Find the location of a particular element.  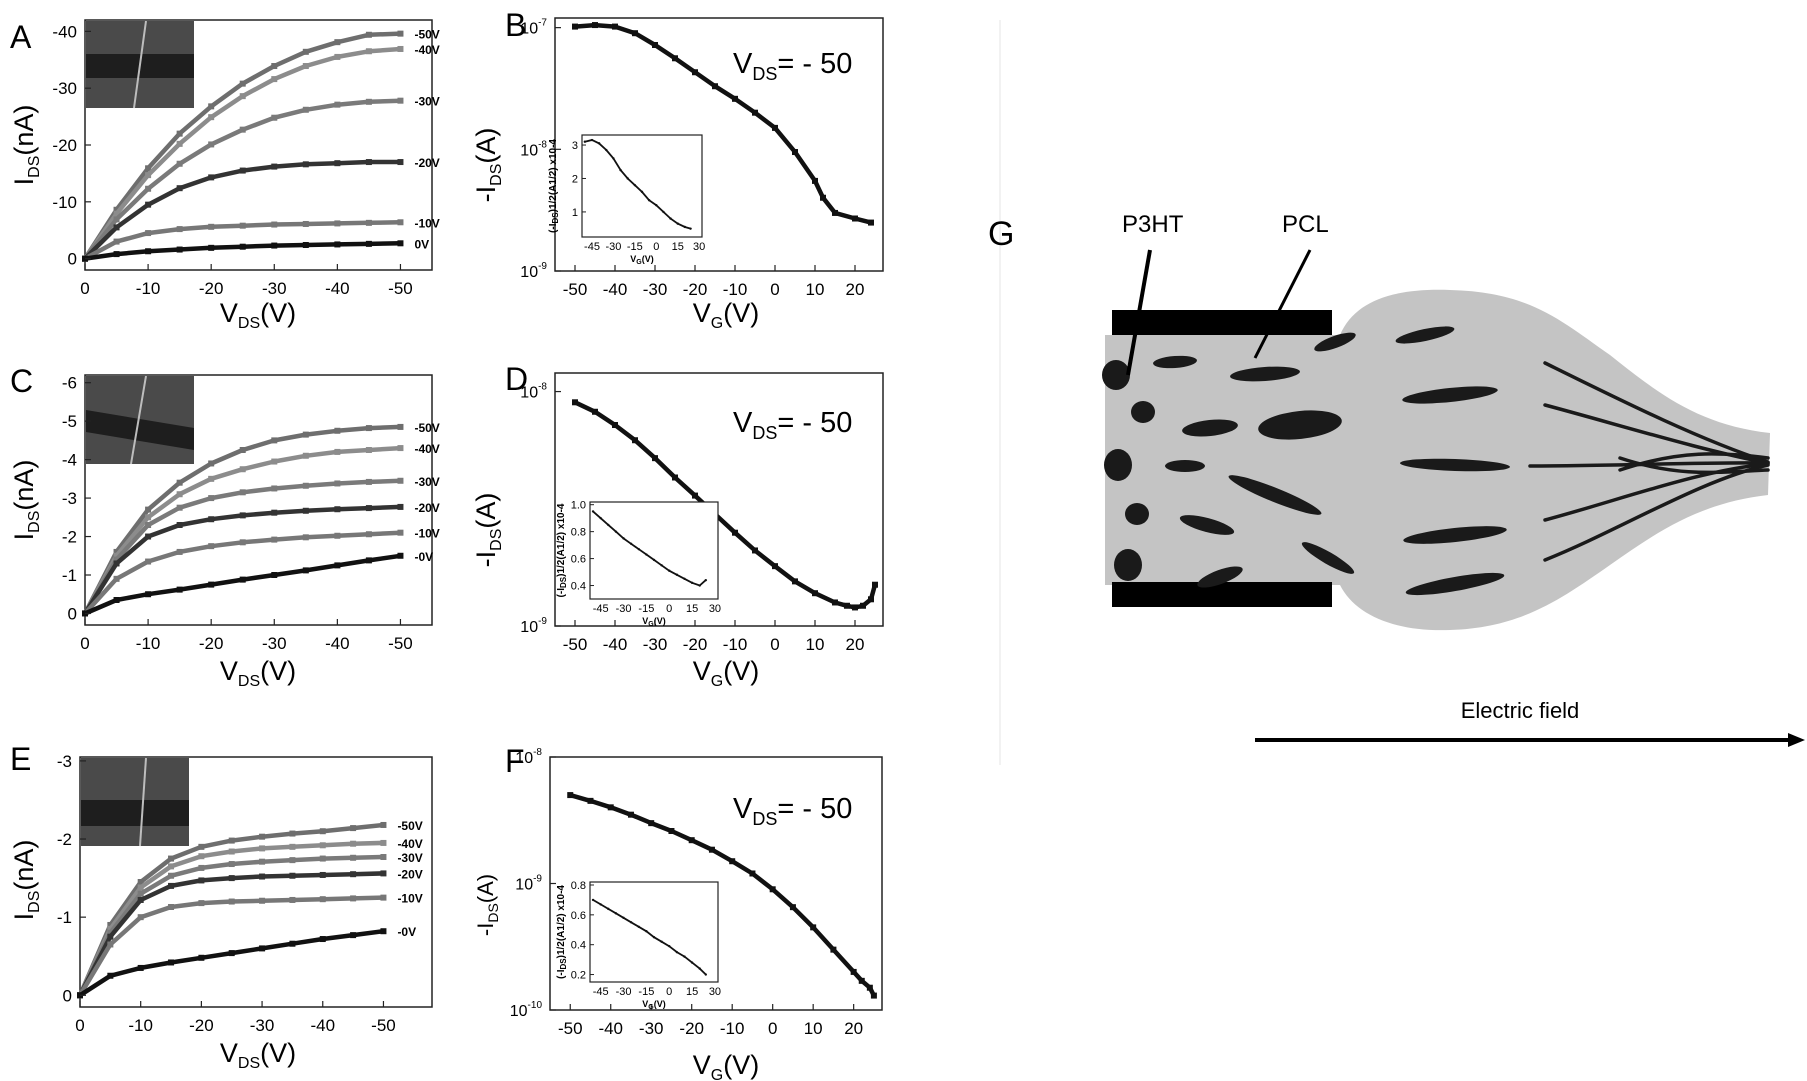

y-tick-label: 10-9 is located at coordinates (533, 271).